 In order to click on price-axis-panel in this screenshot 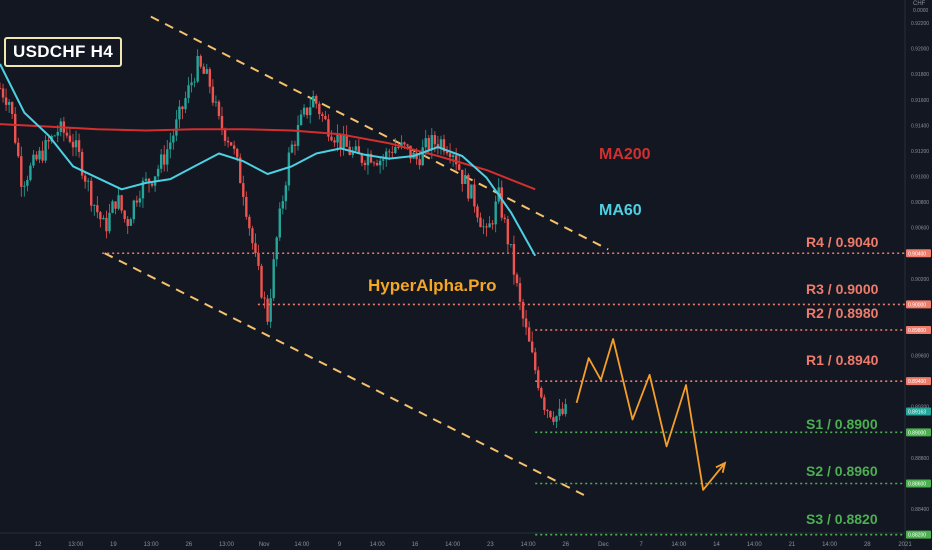, I will do `click(918, 275)`.